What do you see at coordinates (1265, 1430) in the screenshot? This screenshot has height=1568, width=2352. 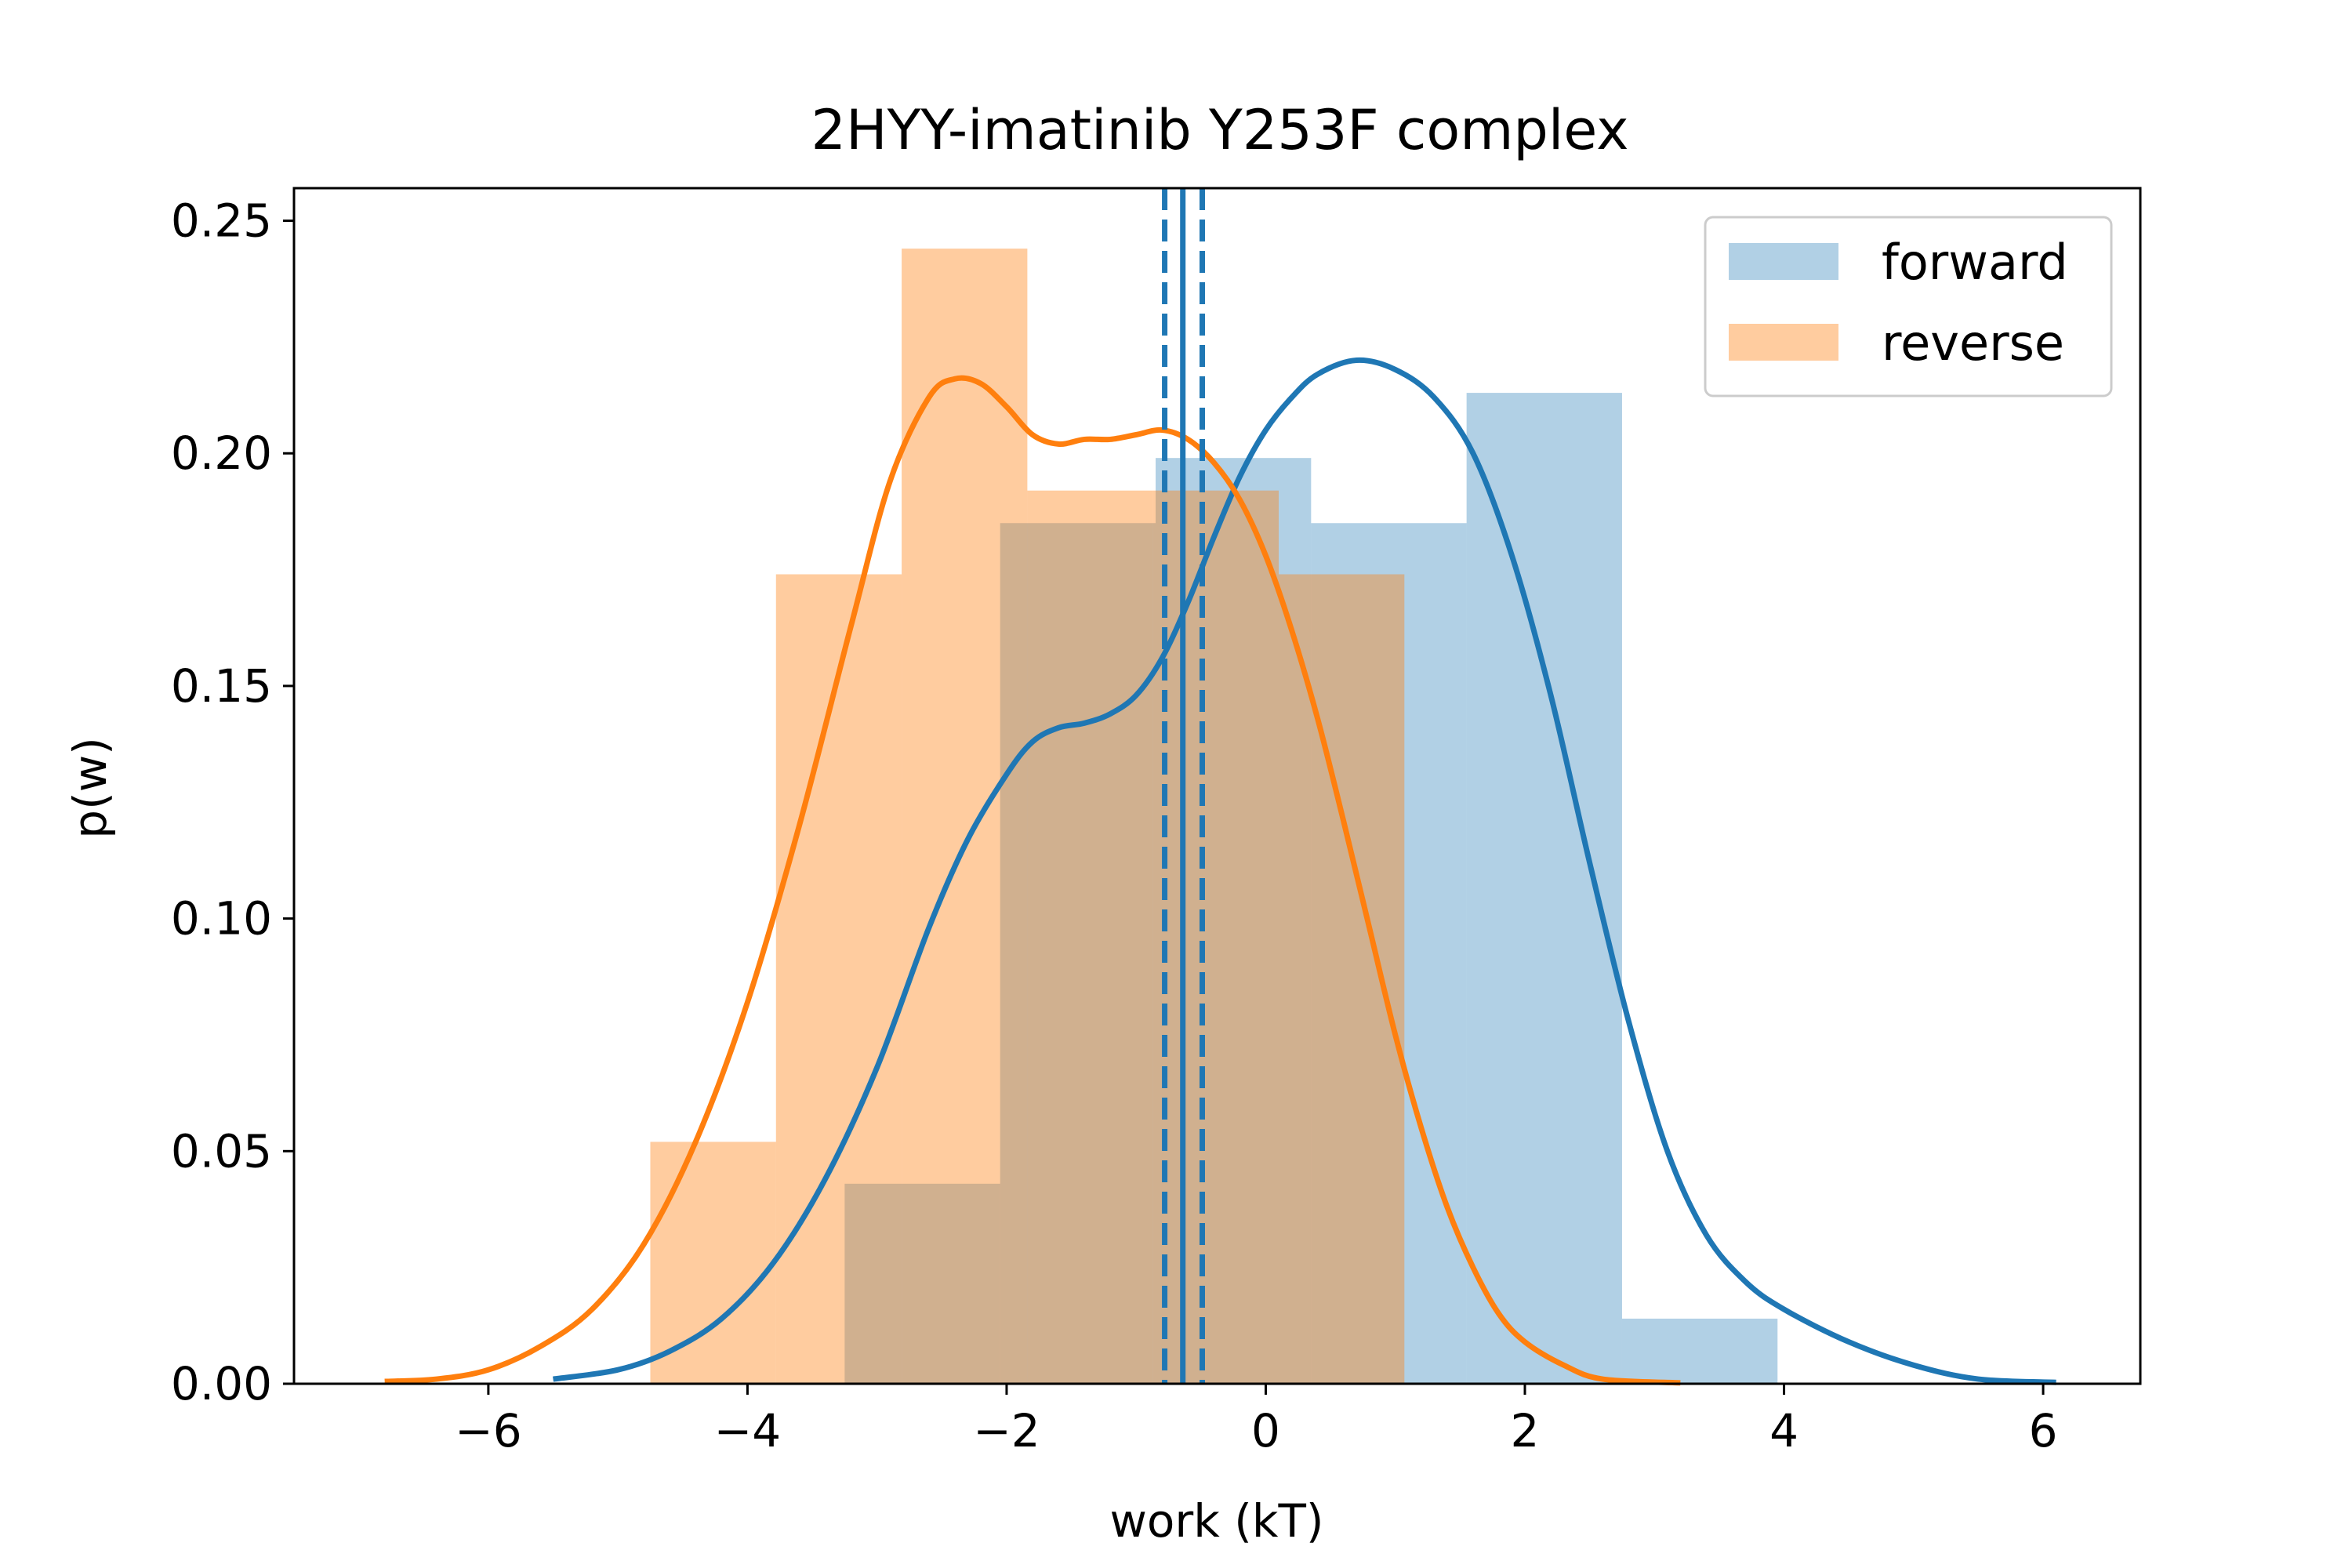 I see `x-tick-label: 0` at bounding box center [1265, 1430].